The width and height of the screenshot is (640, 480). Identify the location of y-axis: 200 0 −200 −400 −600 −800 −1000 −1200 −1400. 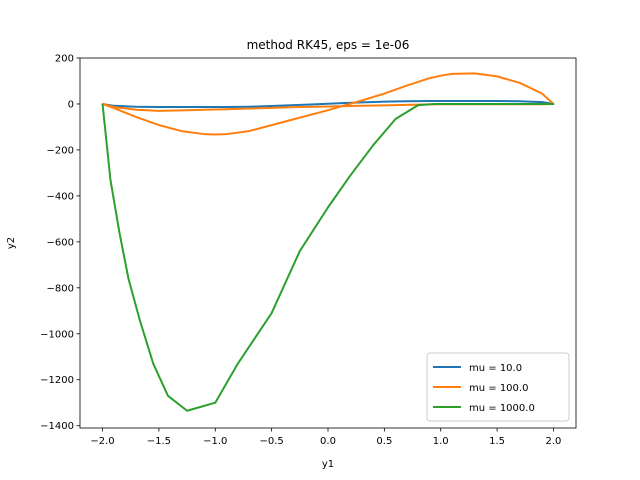
(60, 243).